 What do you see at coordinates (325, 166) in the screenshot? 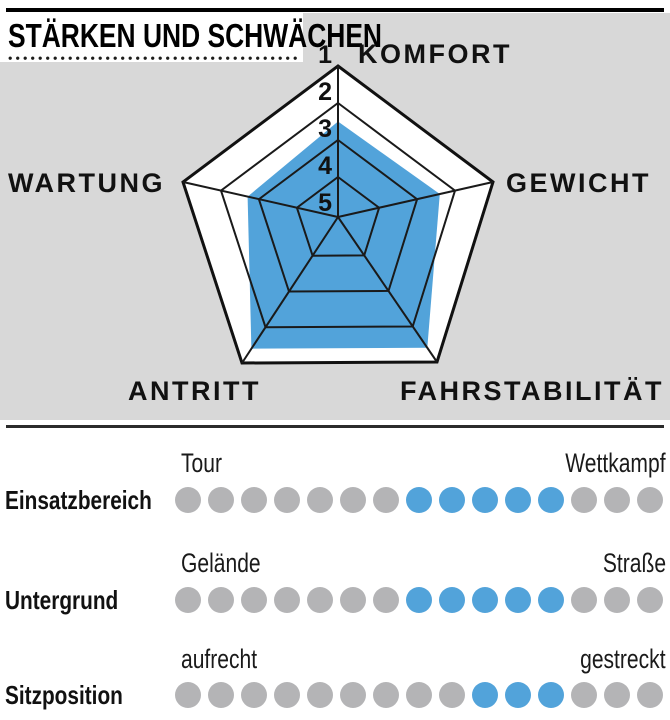
I see `radar-tick-label: 4` at bounding box center [325, 166].